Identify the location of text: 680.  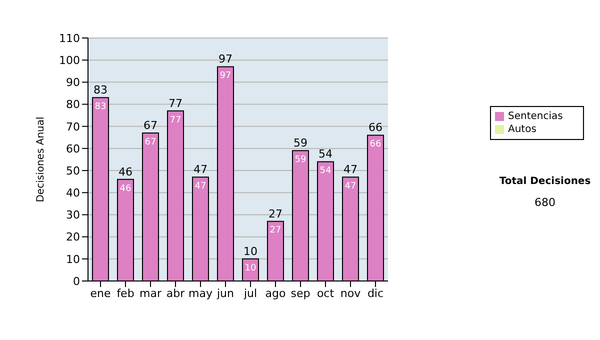
(545, 202).